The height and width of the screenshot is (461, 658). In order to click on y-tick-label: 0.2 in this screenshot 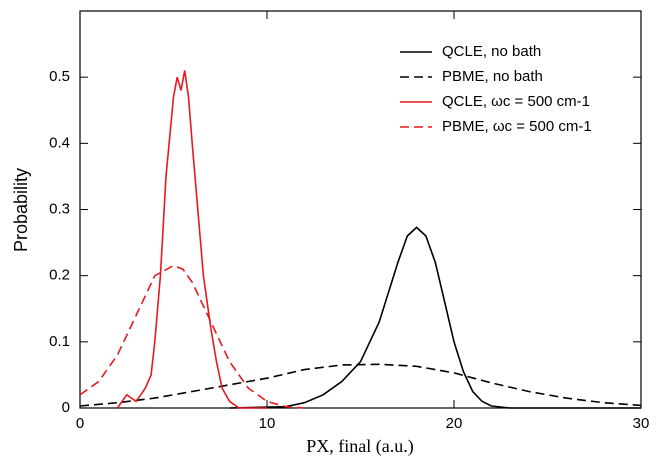, I will do `click(59, 275)`.